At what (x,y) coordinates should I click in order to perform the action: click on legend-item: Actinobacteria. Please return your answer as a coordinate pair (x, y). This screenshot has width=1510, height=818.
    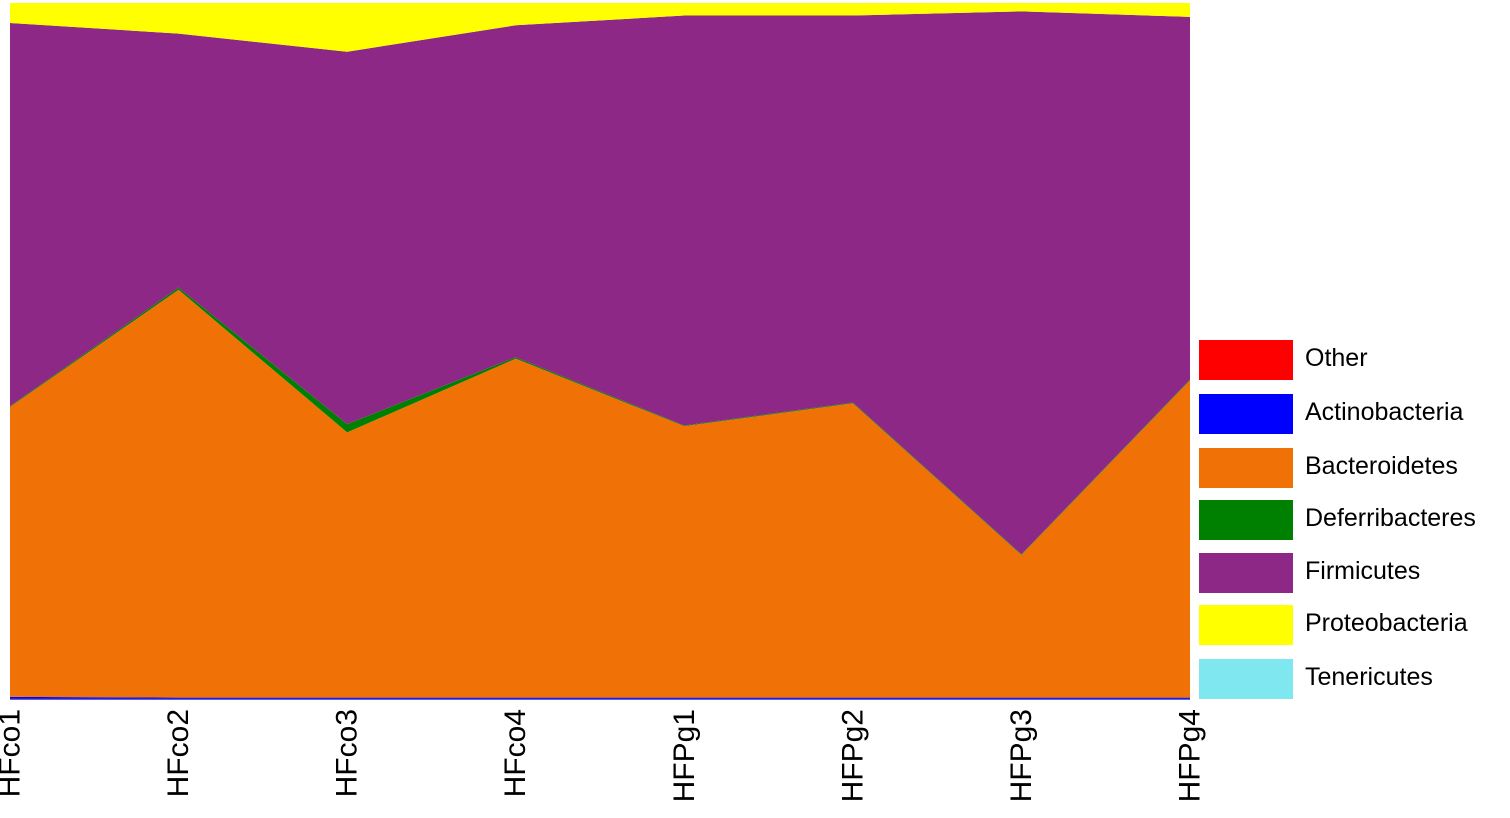
    Looking at the image, I should click on (1354, 415).